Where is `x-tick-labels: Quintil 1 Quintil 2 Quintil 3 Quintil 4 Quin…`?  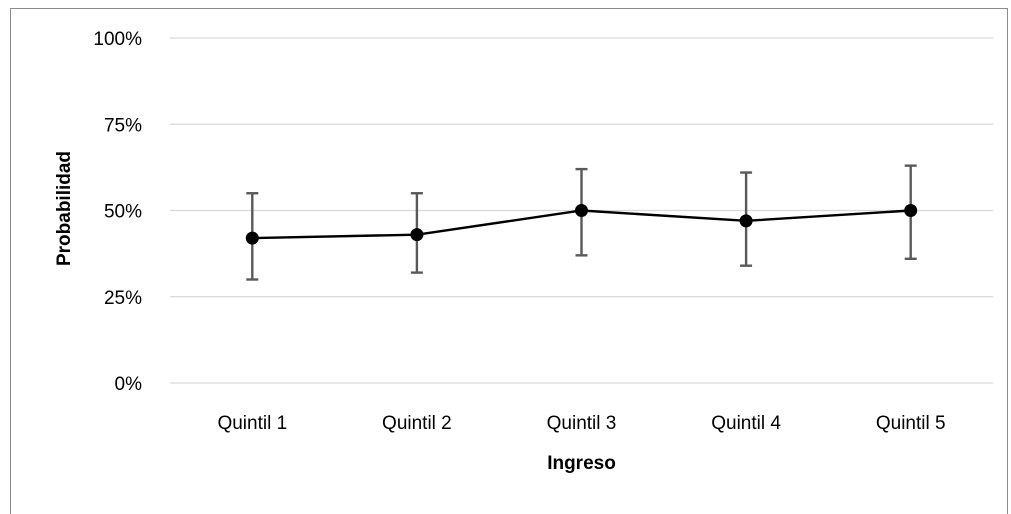
x-tick-labels: Quintil 1 Quintil 2 Quintil 3 Quintil 4 Quin… is located at coordinates (581, 423).